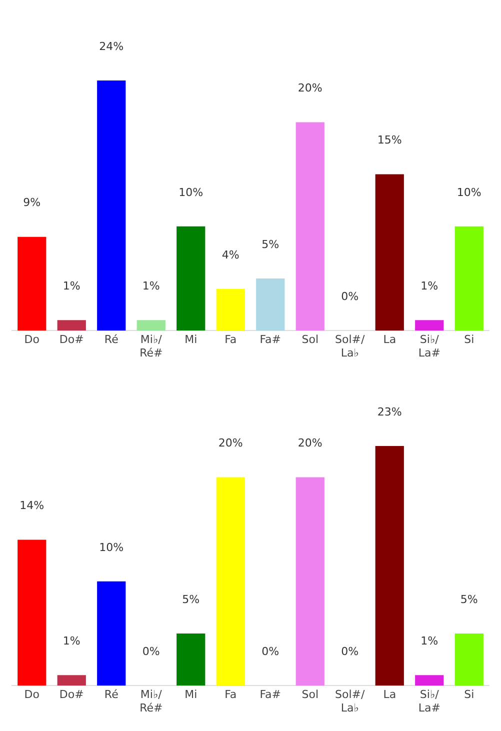 The height and width of the screenshot is (731, 501). What do you see at coordinates (389, 411) in the screenshot?
I see `data-label: 23%` at bounding box center [389, 411].